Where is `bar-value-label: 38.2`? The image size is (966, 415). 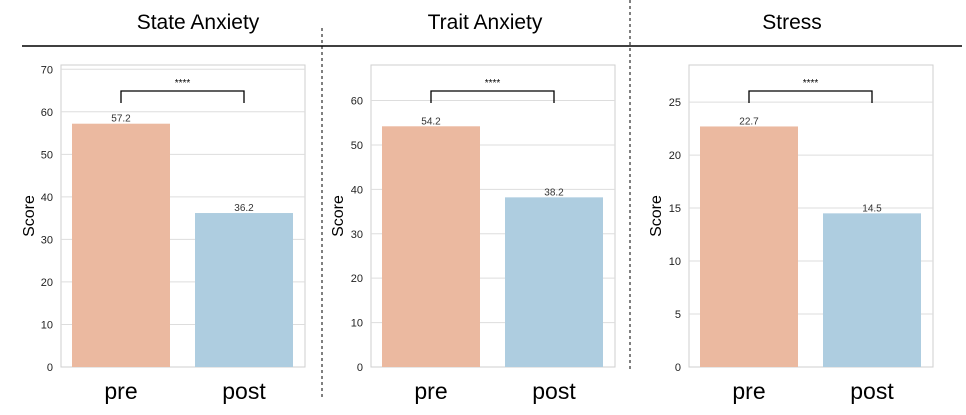 bar-value-label: 38.2 is located at coordinates (554, 192).